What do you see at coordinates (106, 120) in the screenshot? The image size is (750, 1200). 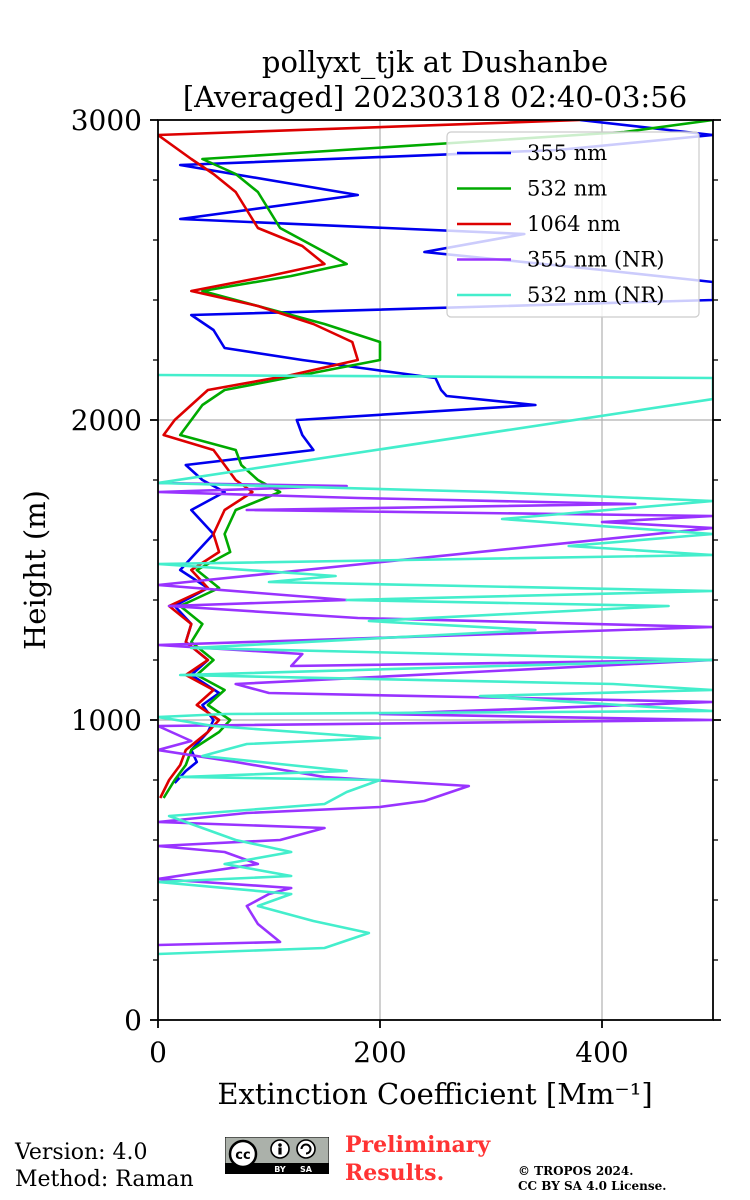 I see `y-tick-label-3: 3000` at bounding box center [106, 120].